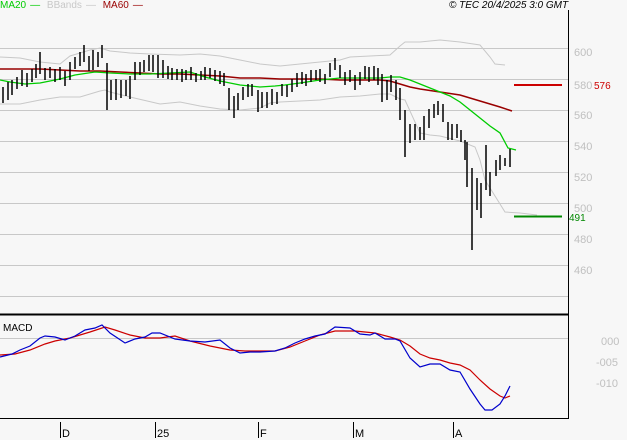  I want to click on chart-legend: MA20— BBands — MA60—, so click(73, 6).